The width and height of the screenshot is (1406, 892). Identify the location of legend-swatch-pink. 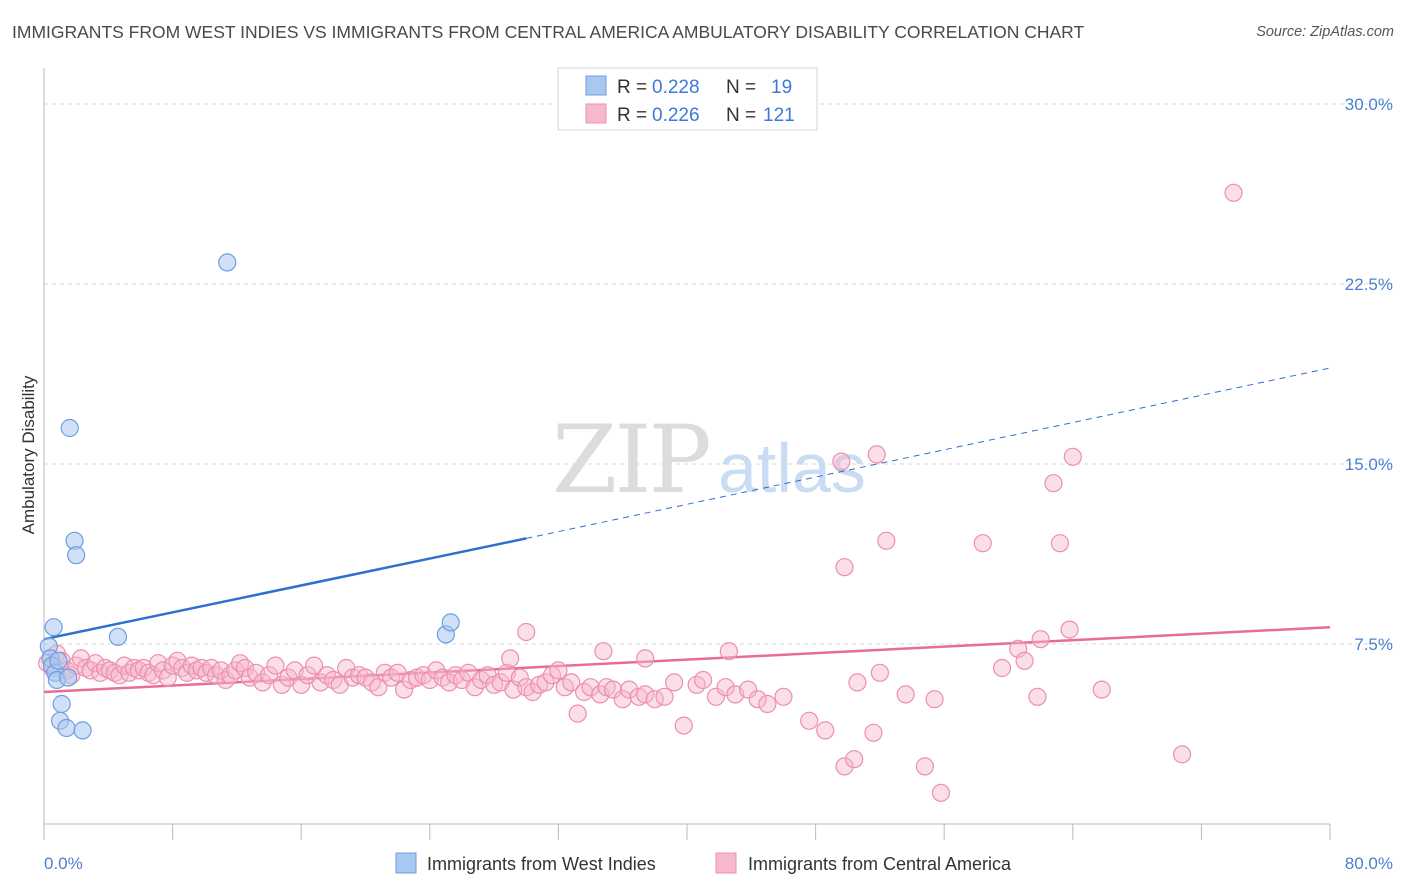
(596, 113).